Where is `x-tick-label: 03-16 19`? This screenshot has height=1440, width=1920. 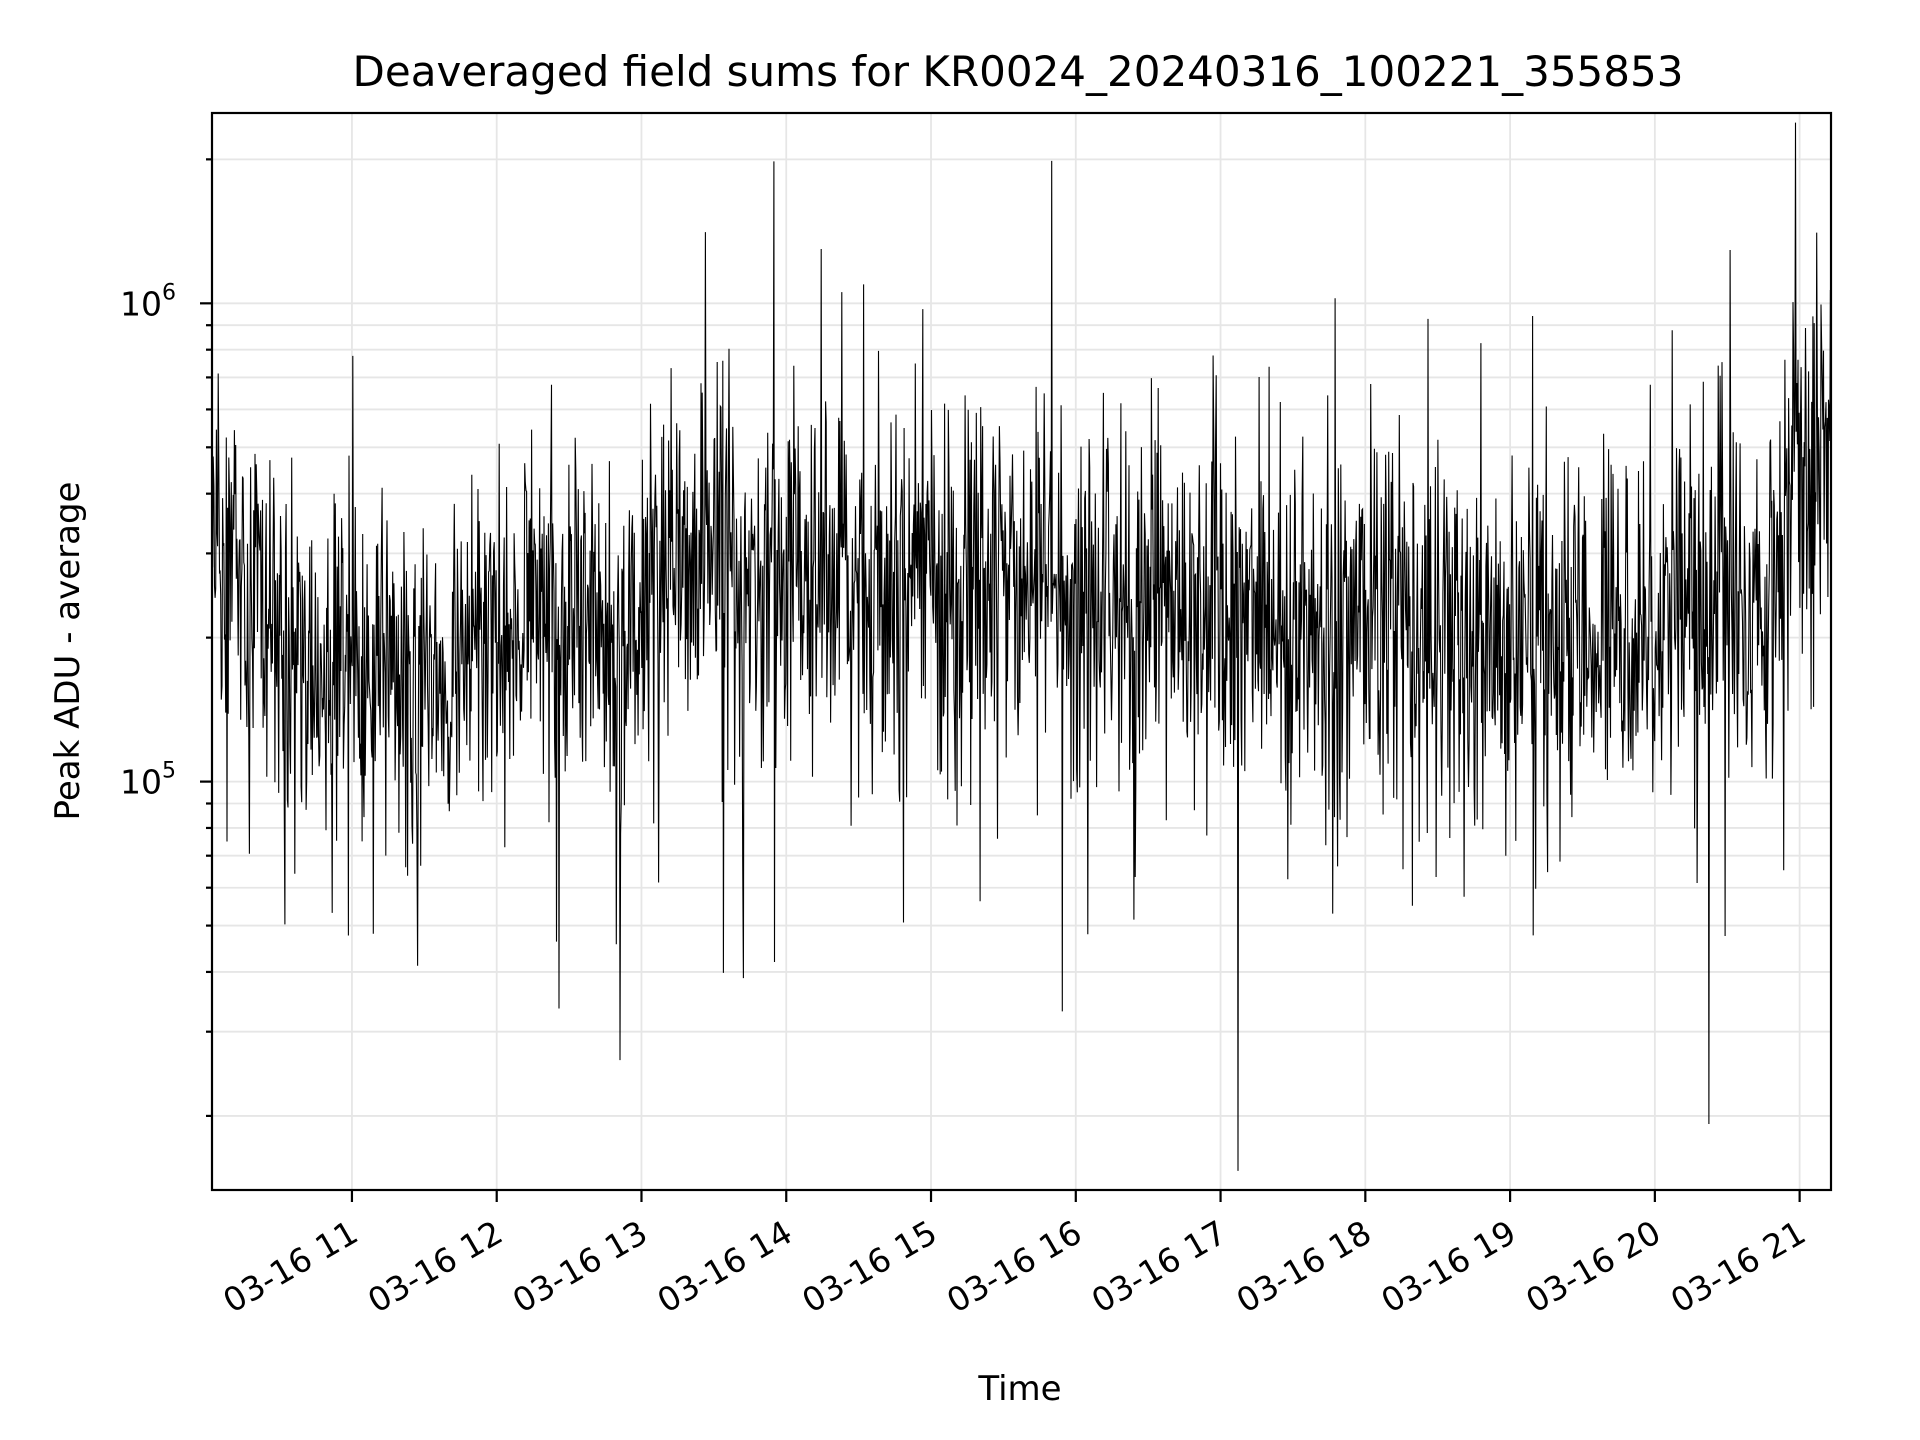
x-tick-label: 03-16 19 is located at coordinates (1448, 1267).